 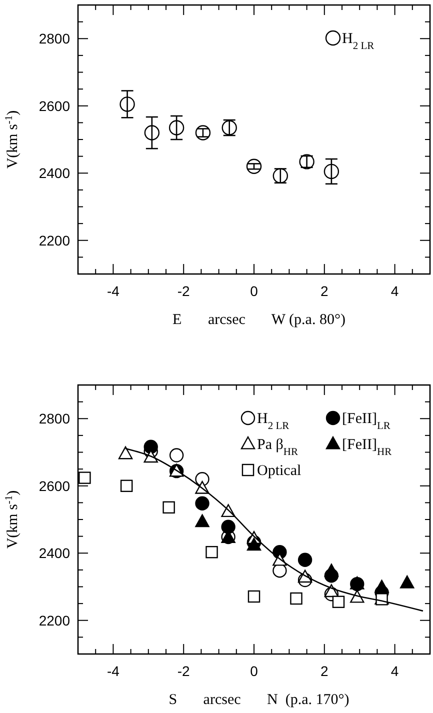 What do you see at coordinates (366, 421) in the screenshot?
I see `legend-label: [FeII]$_{LR}$` at bounding box center [366, 421].